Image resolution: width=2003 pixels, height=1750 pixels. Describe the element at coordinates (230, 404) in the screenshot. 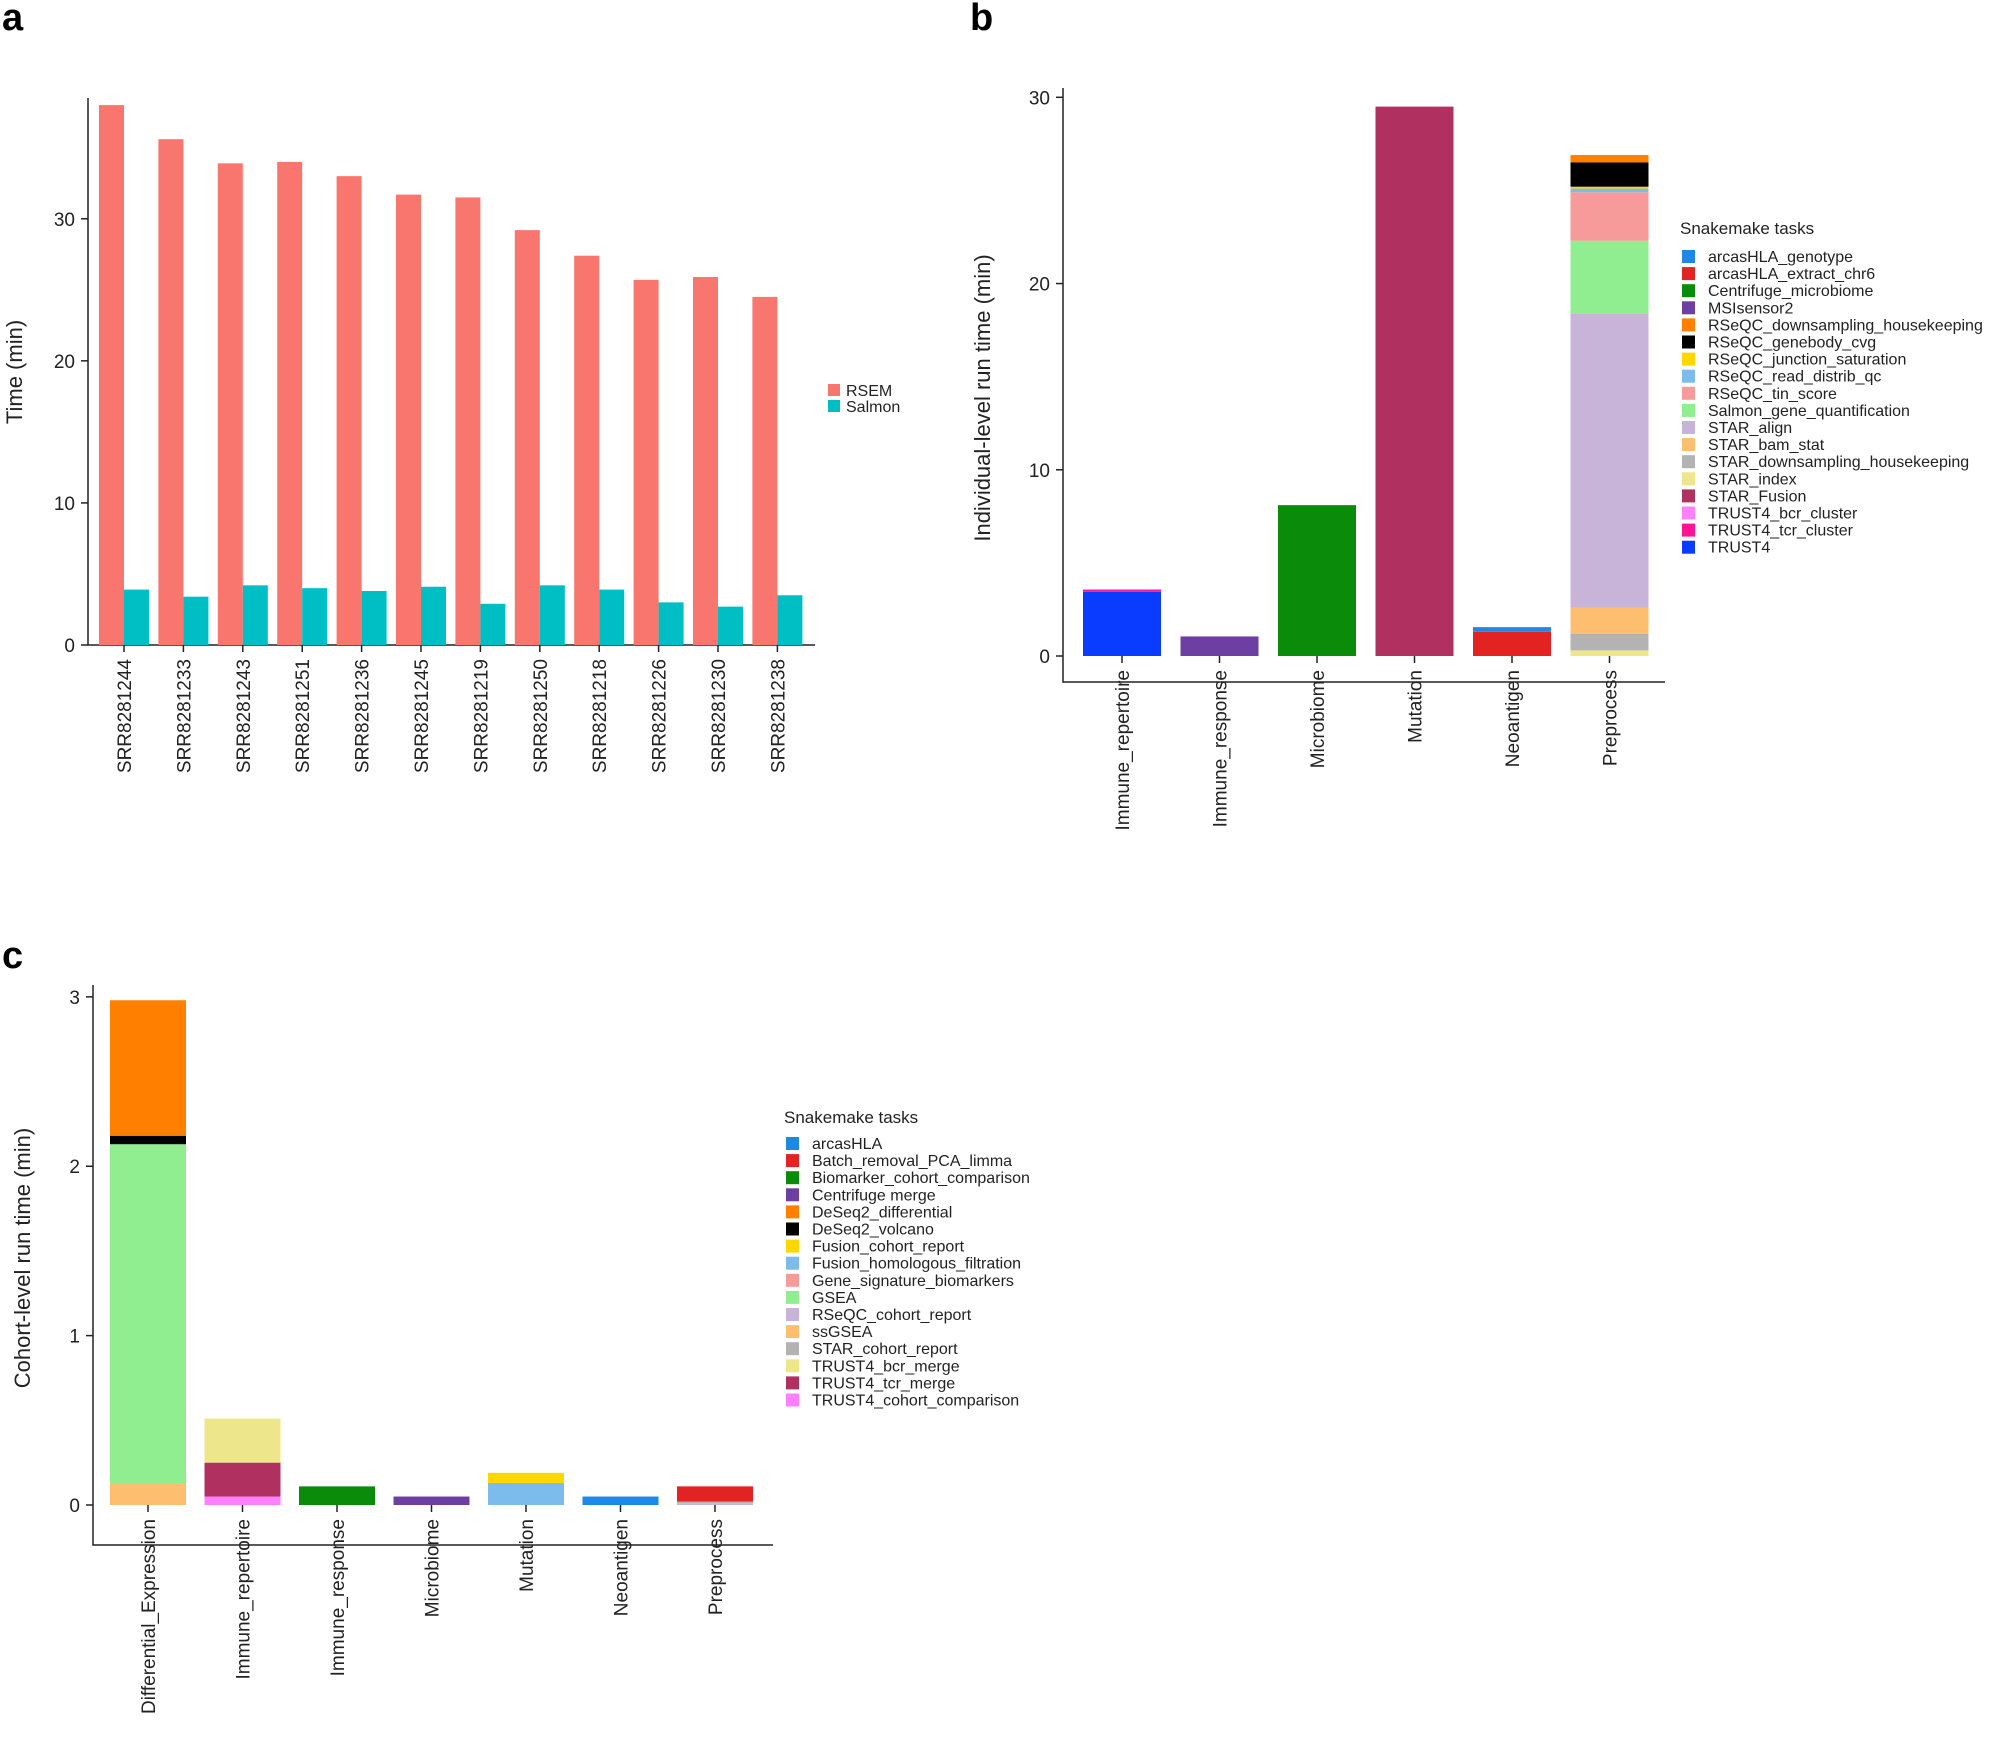

I see `bar-rsem-srr8281243` at that location.